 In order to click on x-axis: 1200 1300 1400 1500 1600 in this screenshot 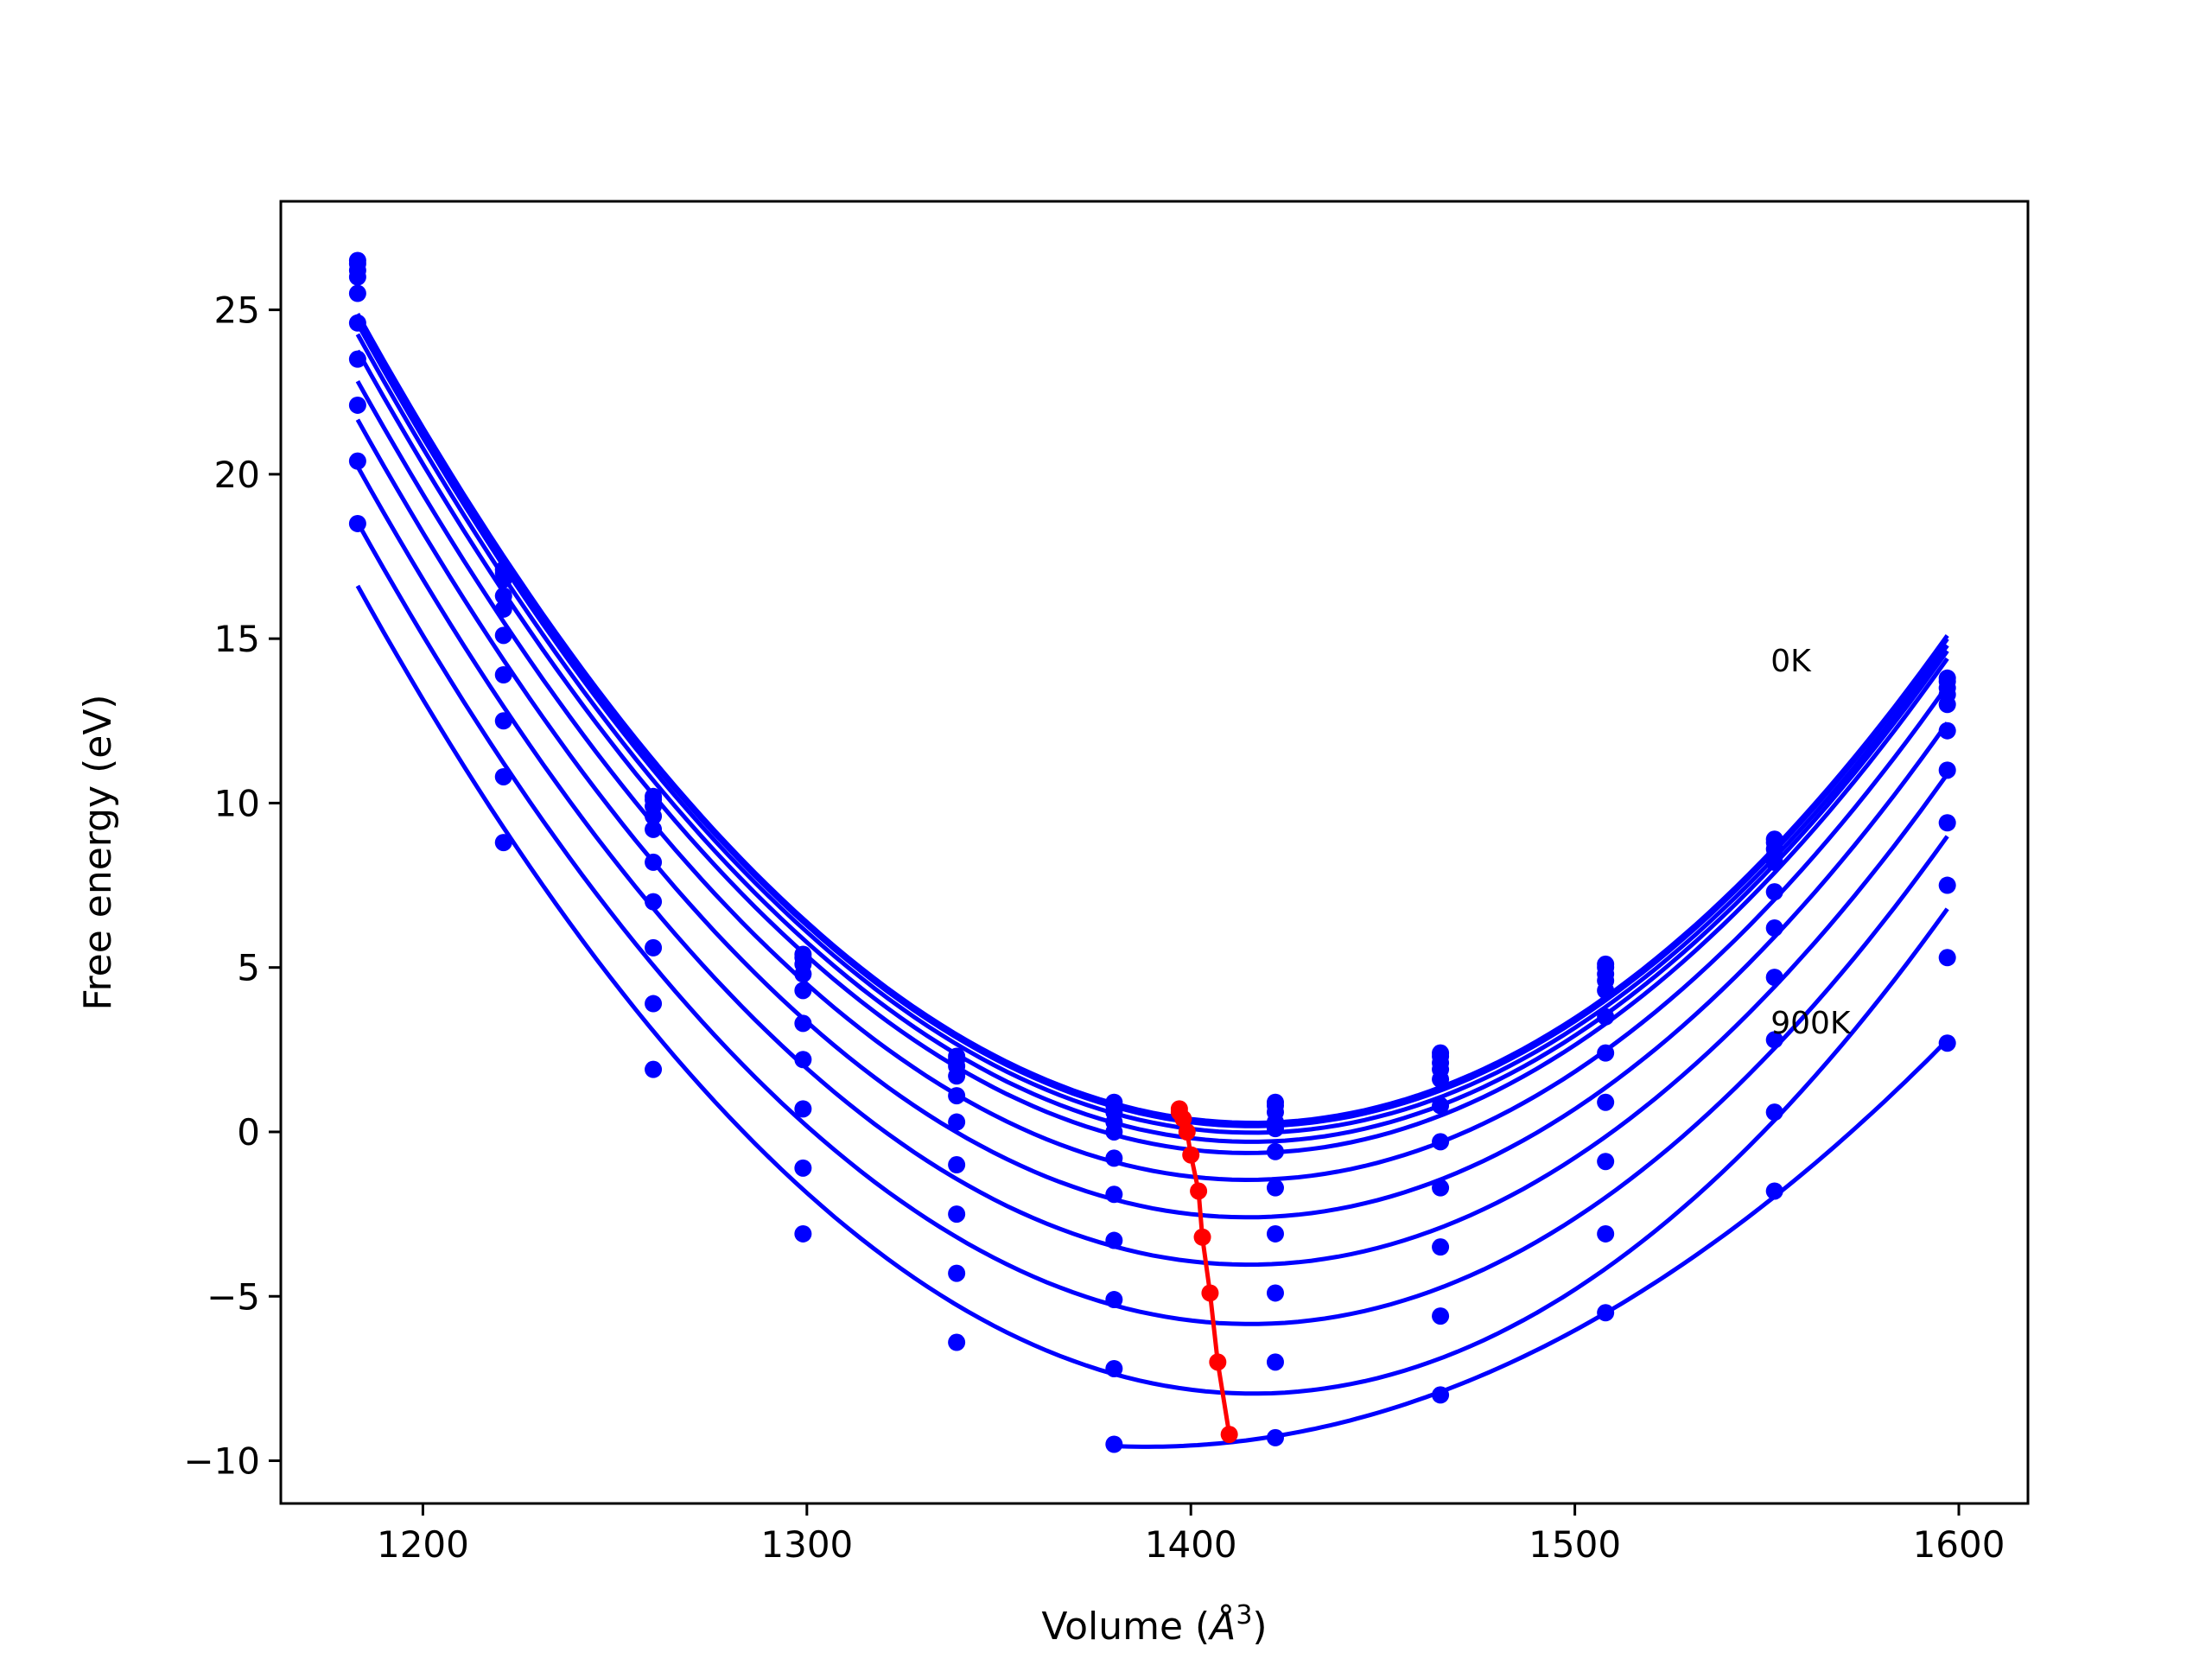, I will do `click(1191, 1534)`.